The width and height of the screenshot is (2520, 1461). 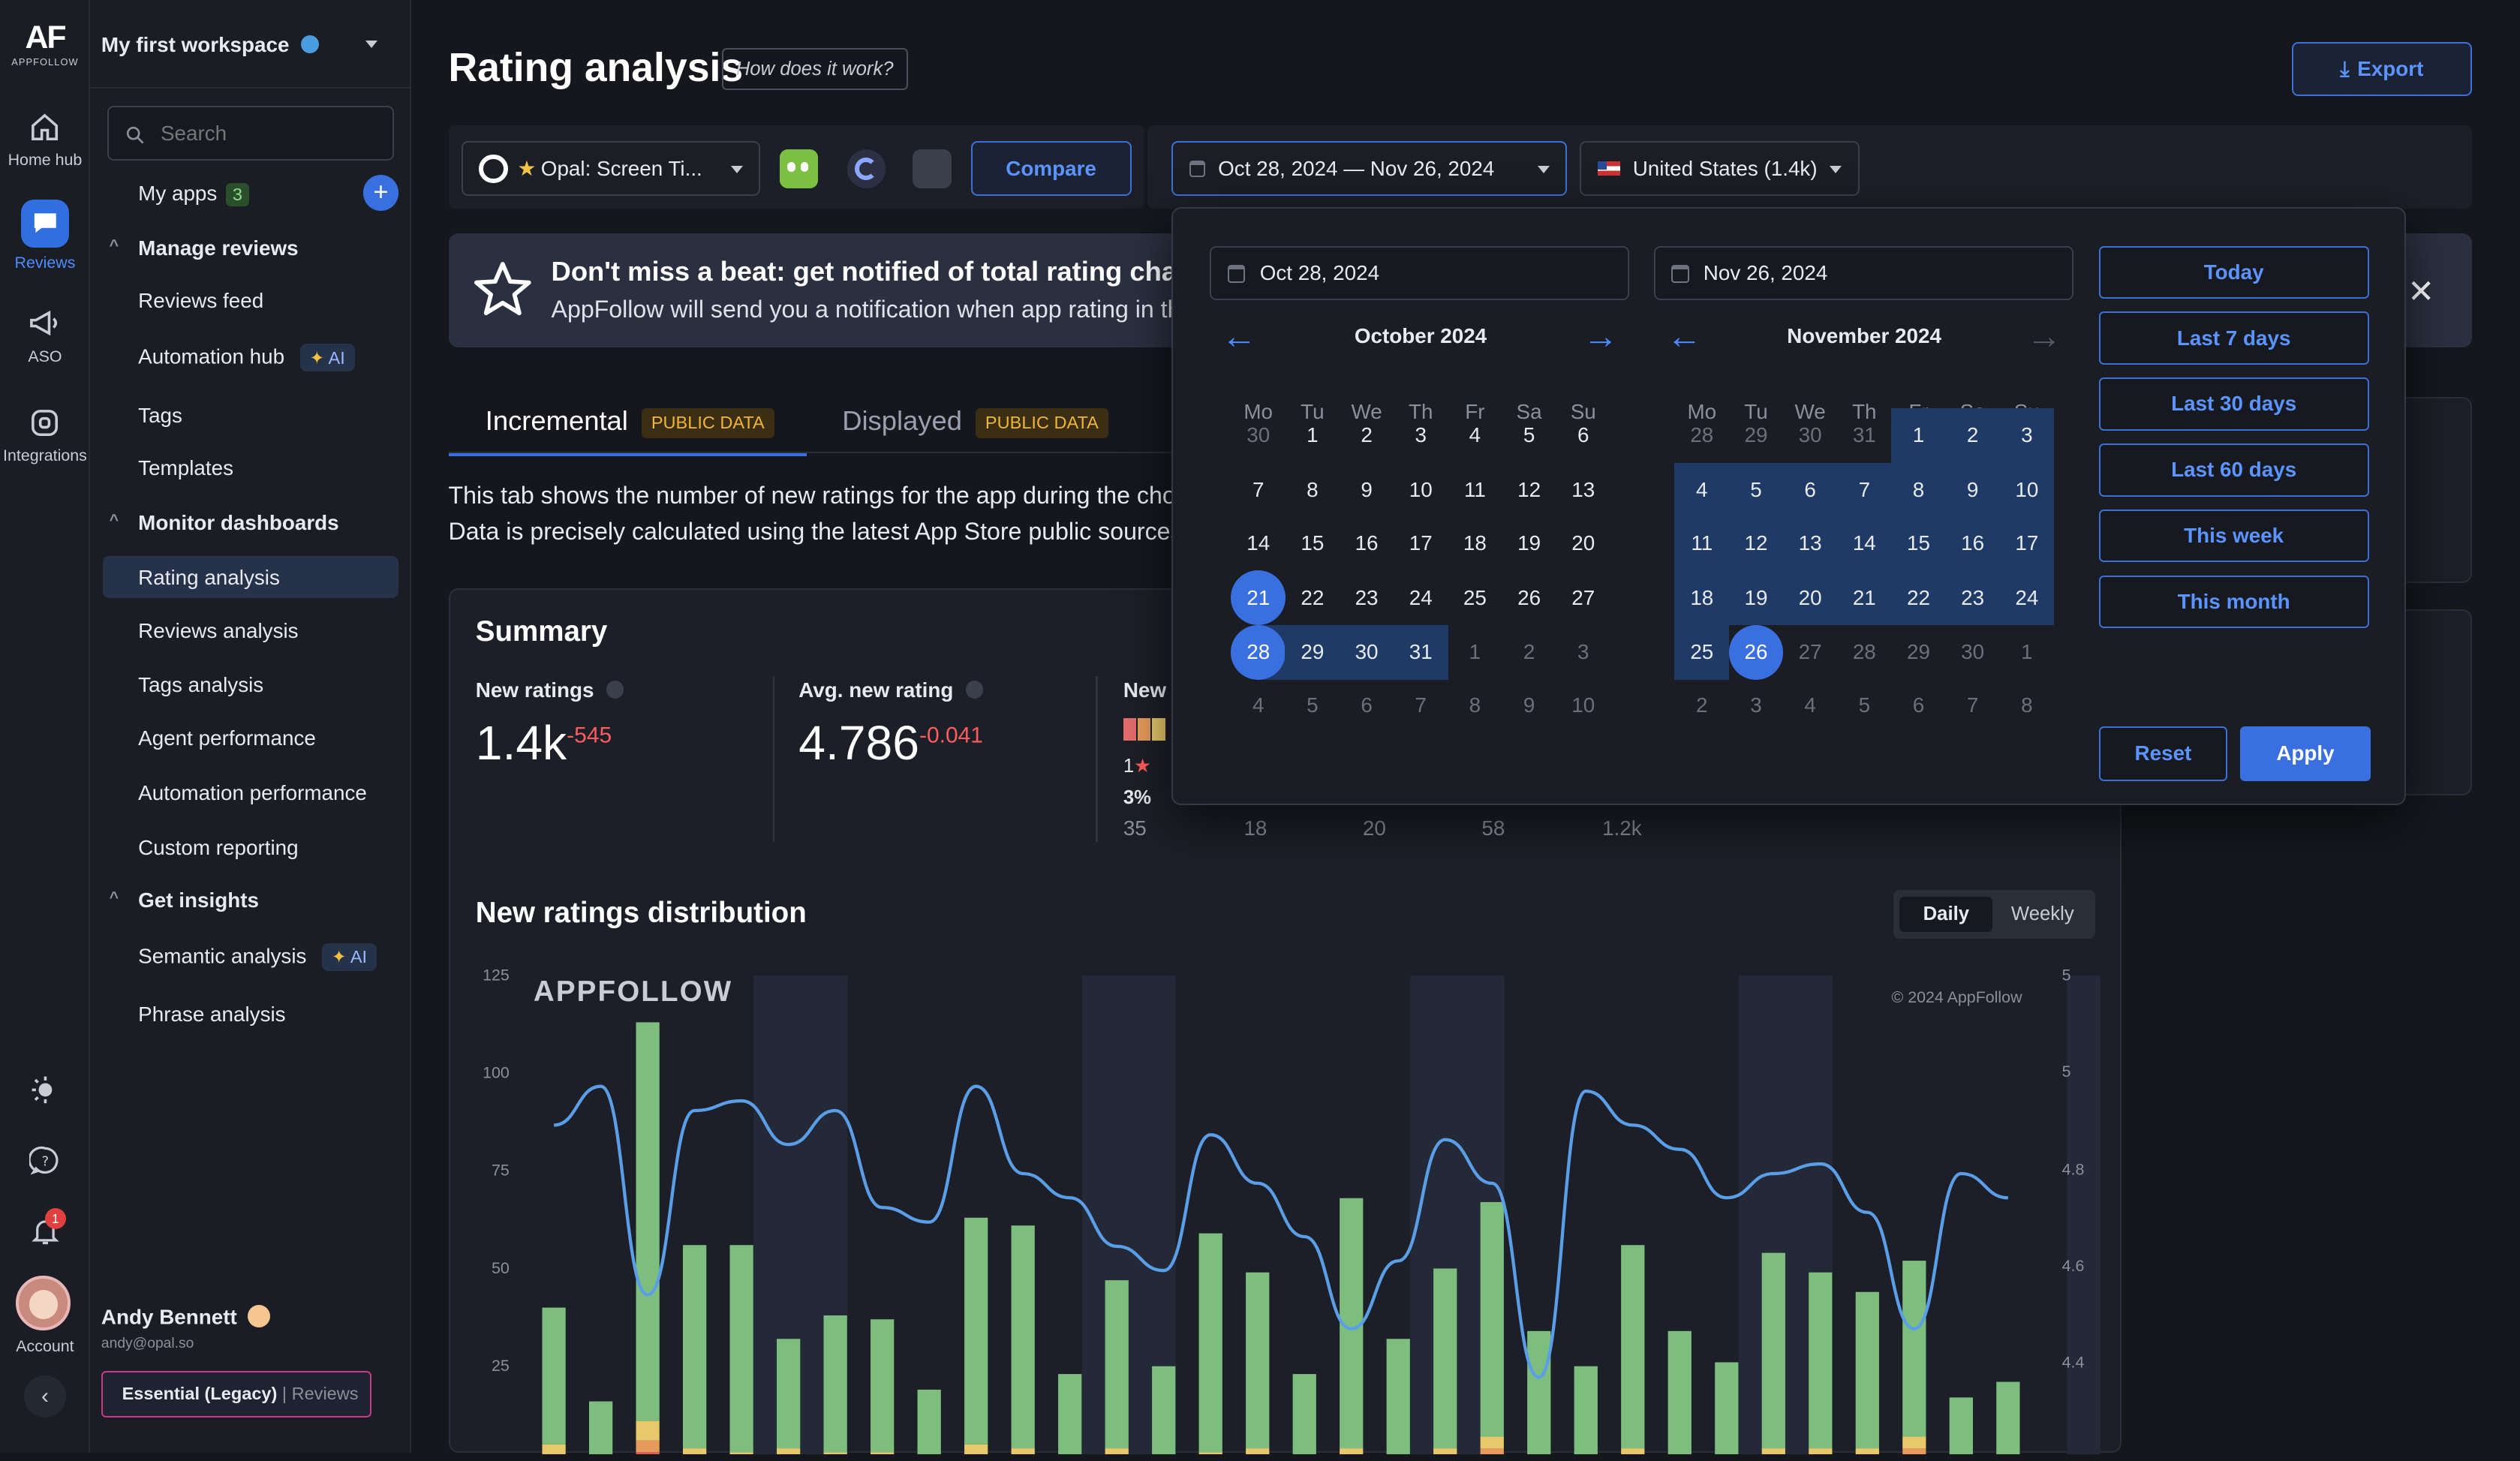 I want to click on calendar-day: 24, so click(x=2027, y=597).